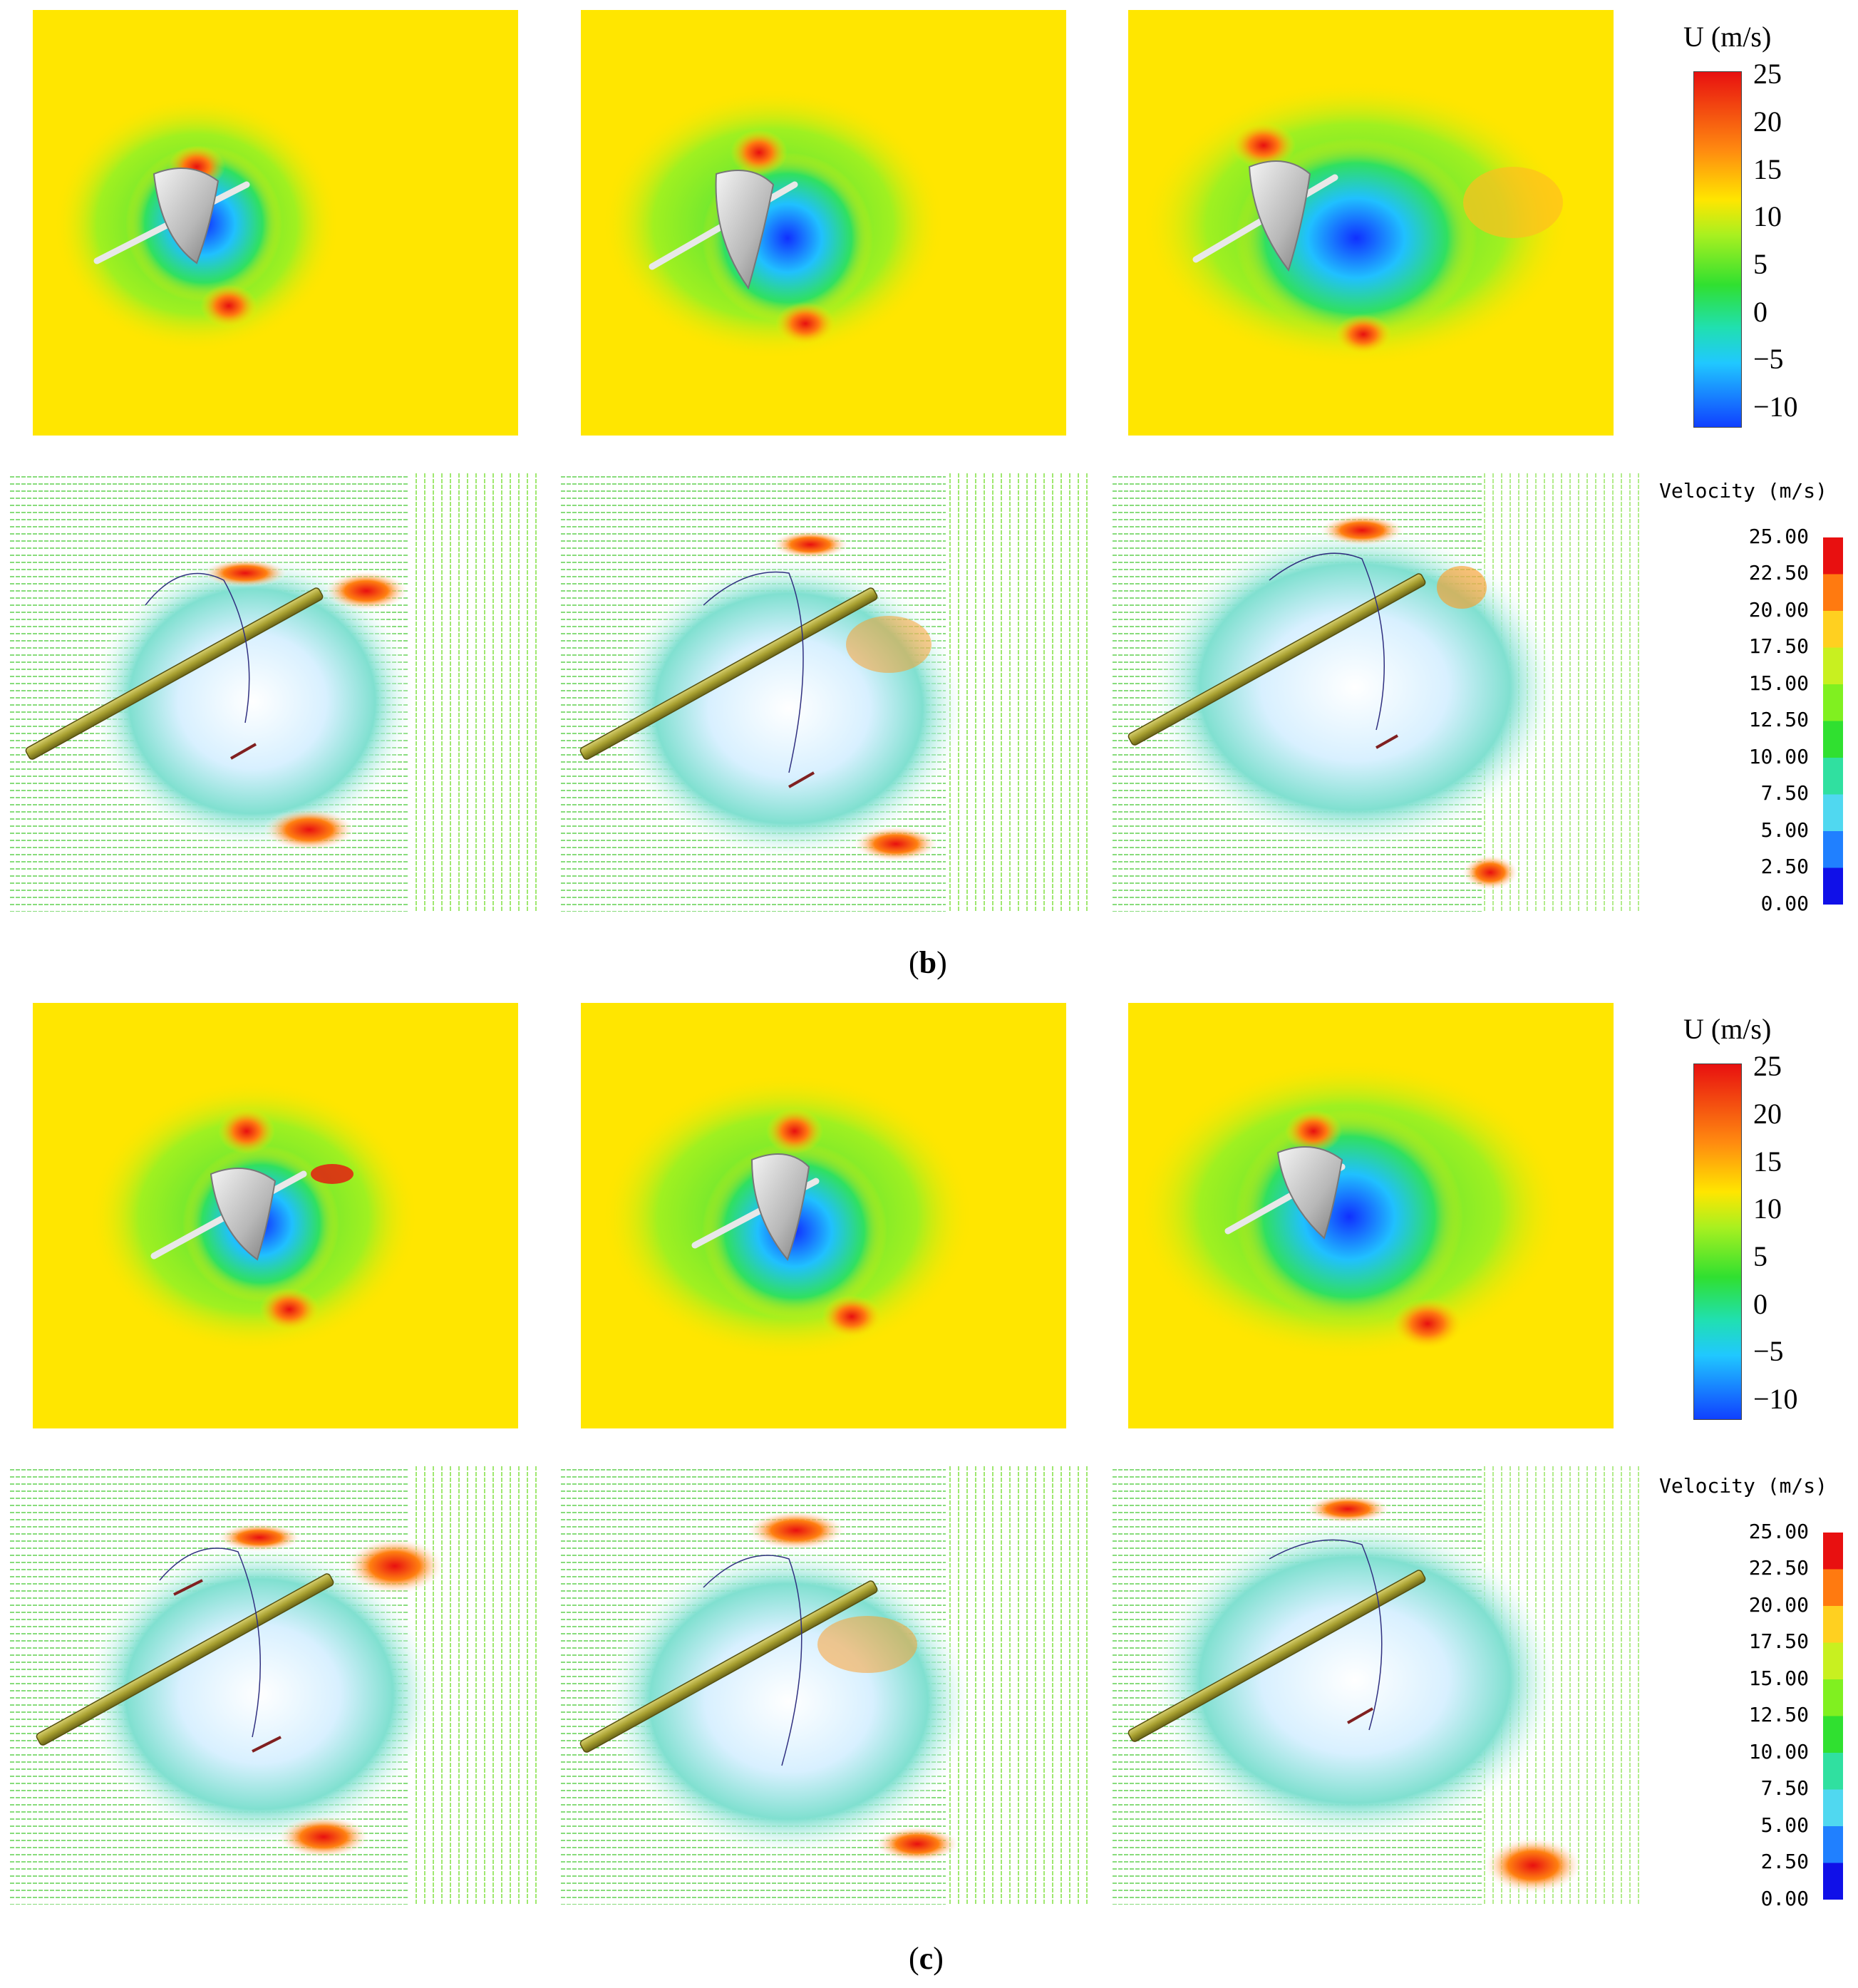 Image resolution: width=1858 pixels, height=1988 pixels. What do you see at coordinates (1784, 1788) in the screenshot?
I see `velocity-tick-c-7: 7.50` at bounding box center [1784, 1788].